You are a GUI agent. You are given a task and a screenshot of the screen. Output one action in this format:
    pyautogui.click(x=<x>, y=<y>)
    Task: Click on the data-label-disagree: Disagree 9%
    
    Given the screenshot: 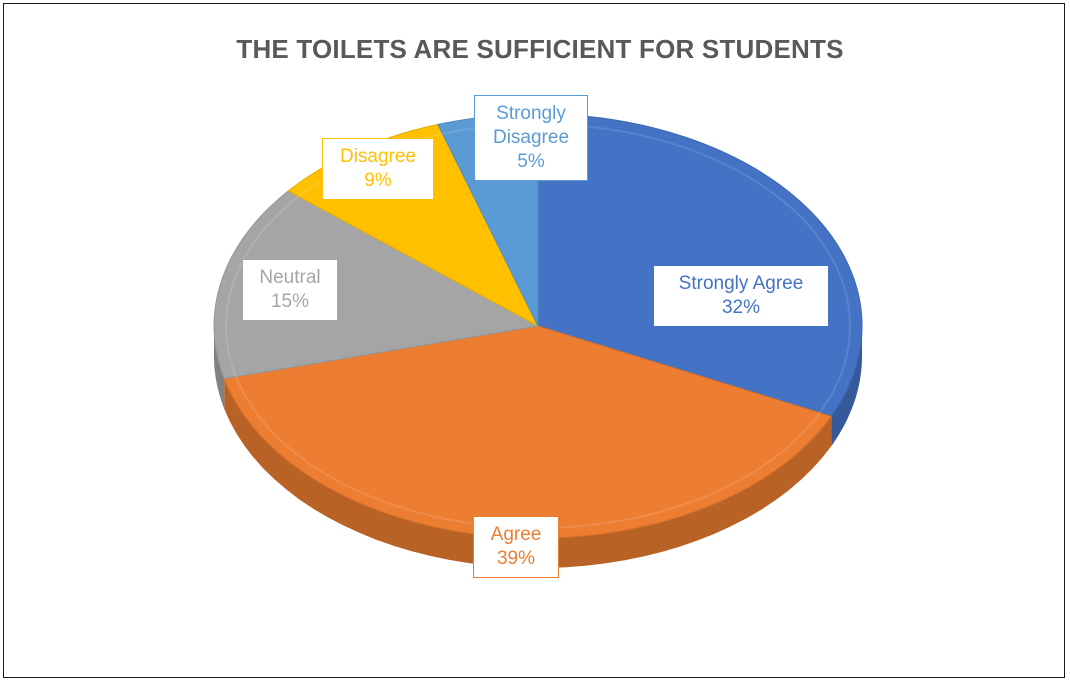 What is the action you would take?
    pyautogui.click(x=378, y=169)
    